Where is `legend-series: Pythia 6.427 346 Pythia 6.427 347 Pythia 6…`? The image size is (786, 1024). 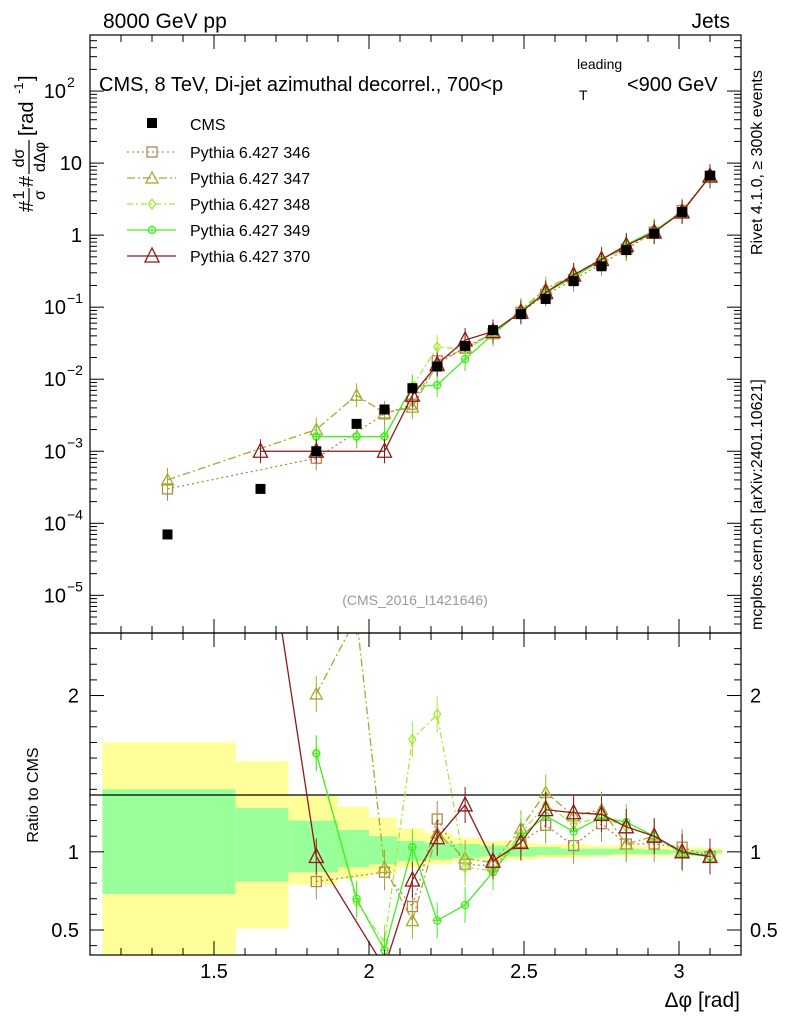
legend-series: Pythia 6.427 346 Pythia 6.427 347 Pythia 6… is located at coordinates (218, 205).